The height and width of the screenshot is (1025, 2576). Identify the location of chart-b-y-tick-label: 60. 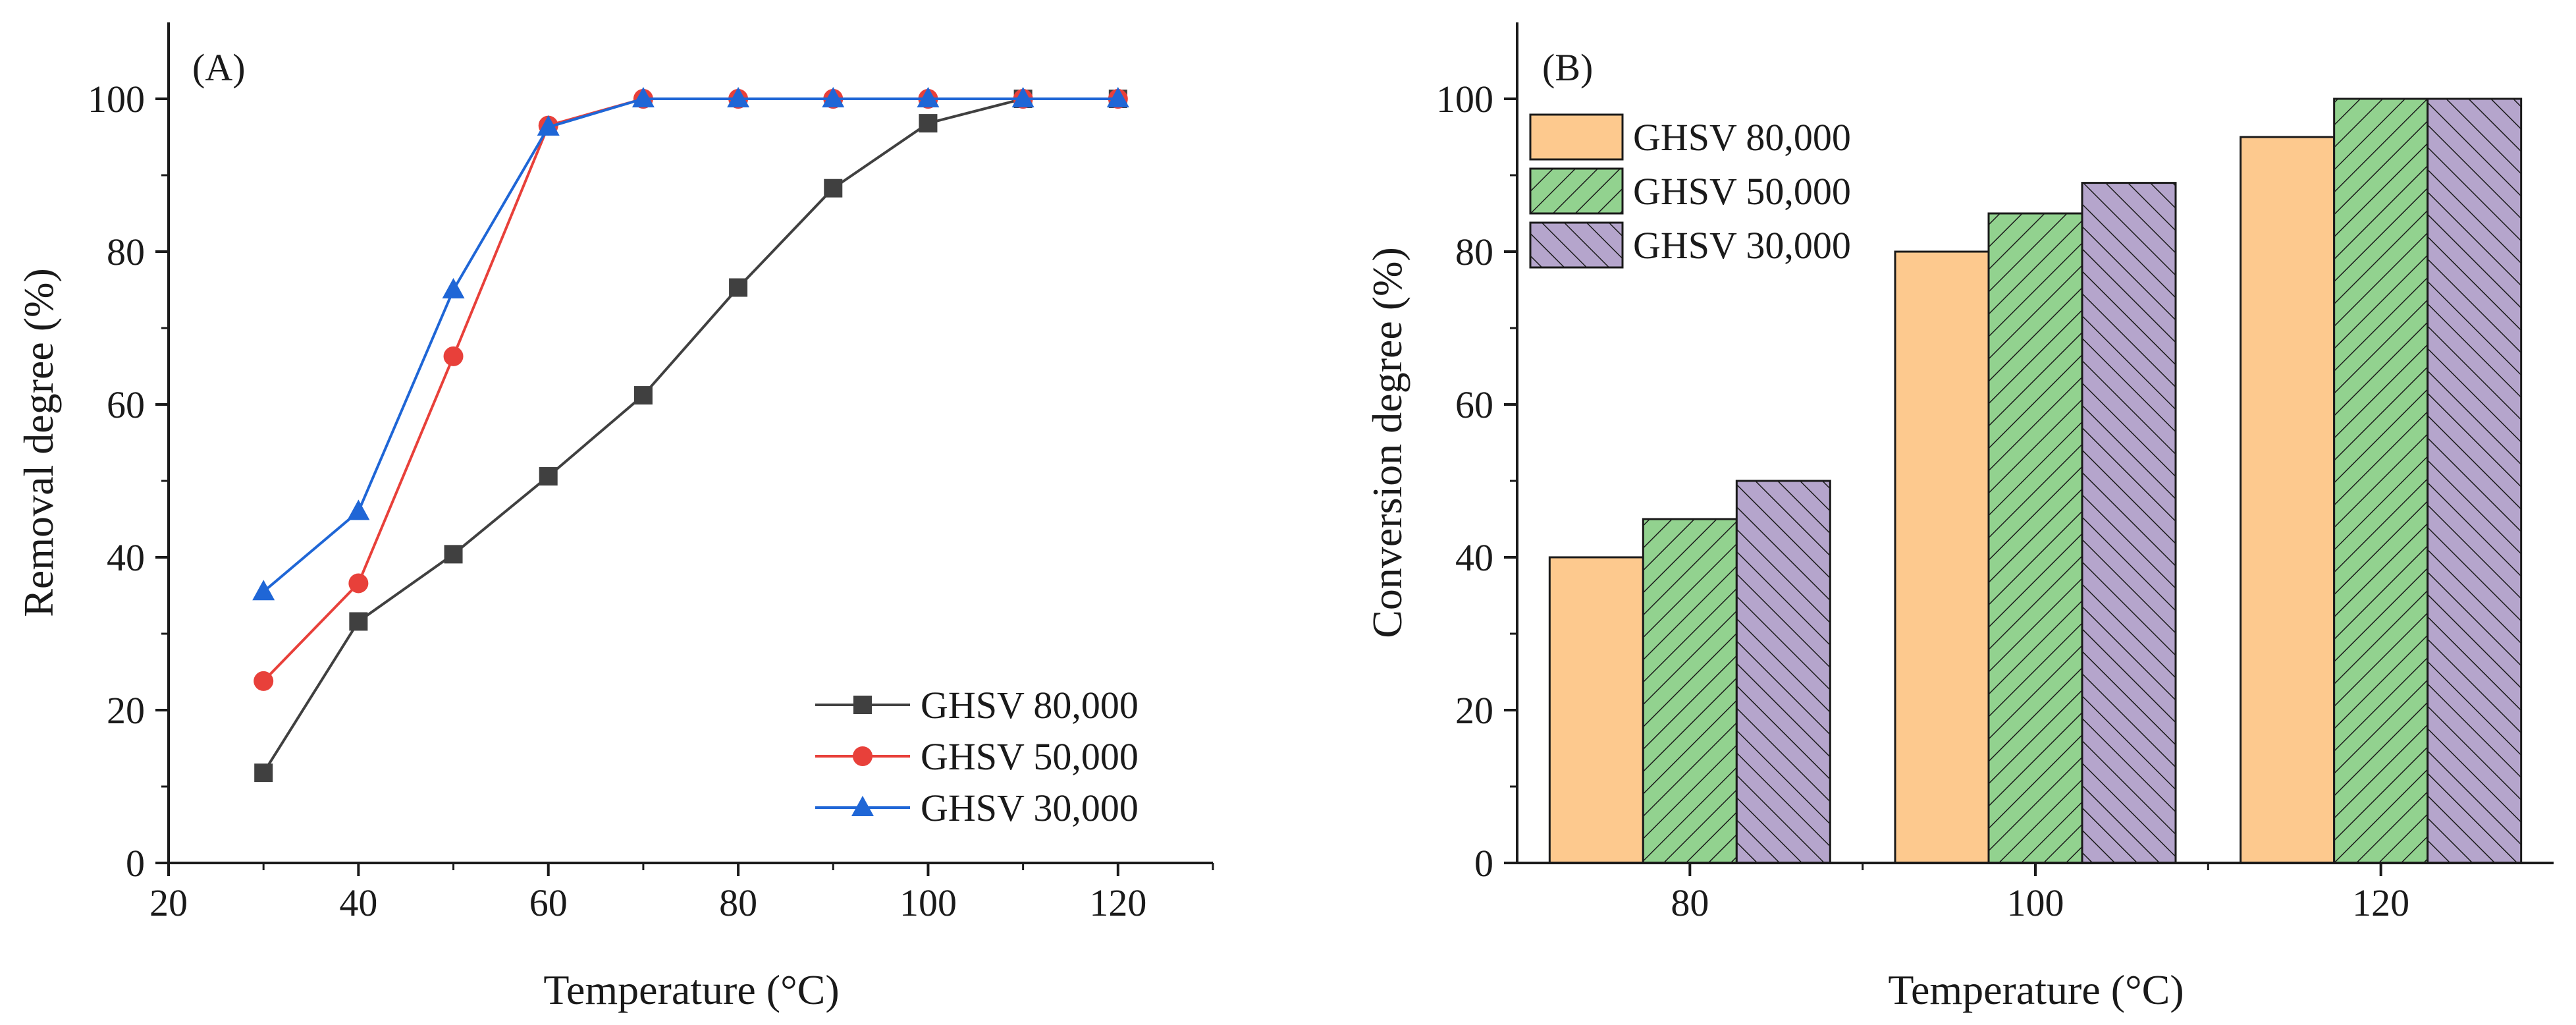
(1474, 404).